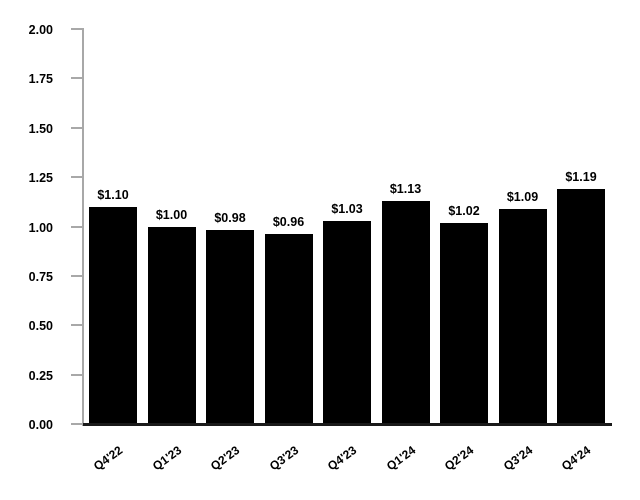  Describe the element at coordinates (347, 424) in the screenshot. I see `x-axis-baseline` at that location.